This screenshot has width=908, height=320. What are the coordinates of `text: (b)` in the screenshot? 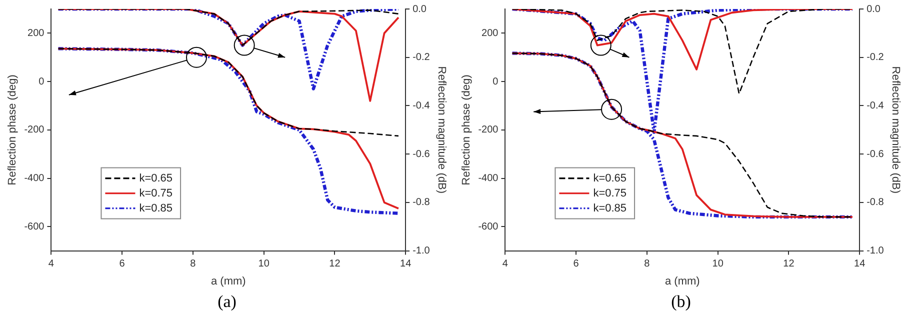 It's located at (681, 302).